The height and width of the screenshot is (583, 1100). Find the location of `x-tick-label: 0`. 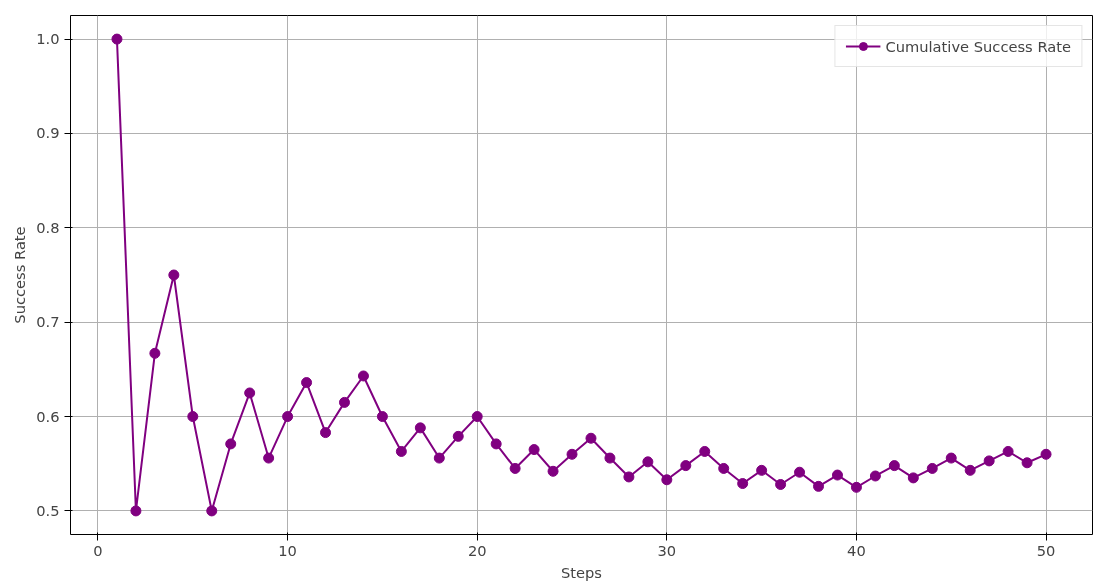

x-tick-label: 0 is located at coordinates (98, 550).